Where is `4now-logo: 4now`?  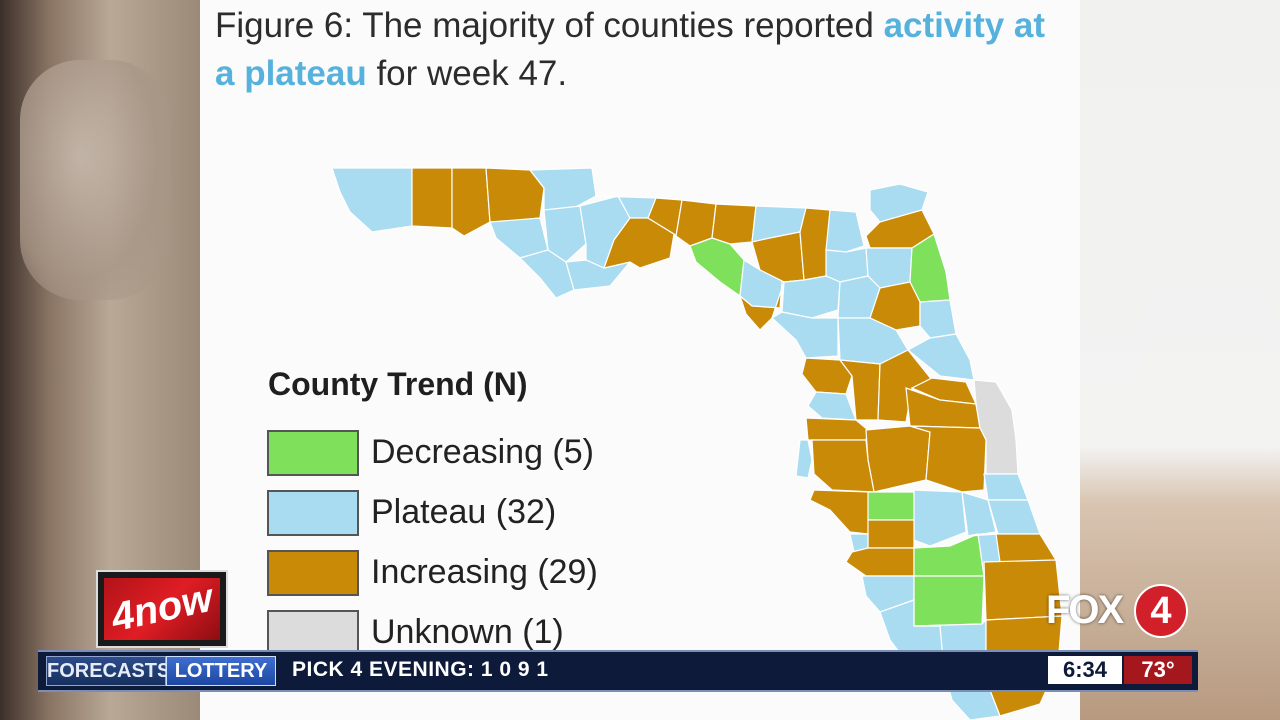
4now-logo: 4now is located at coordinates (162, 609).